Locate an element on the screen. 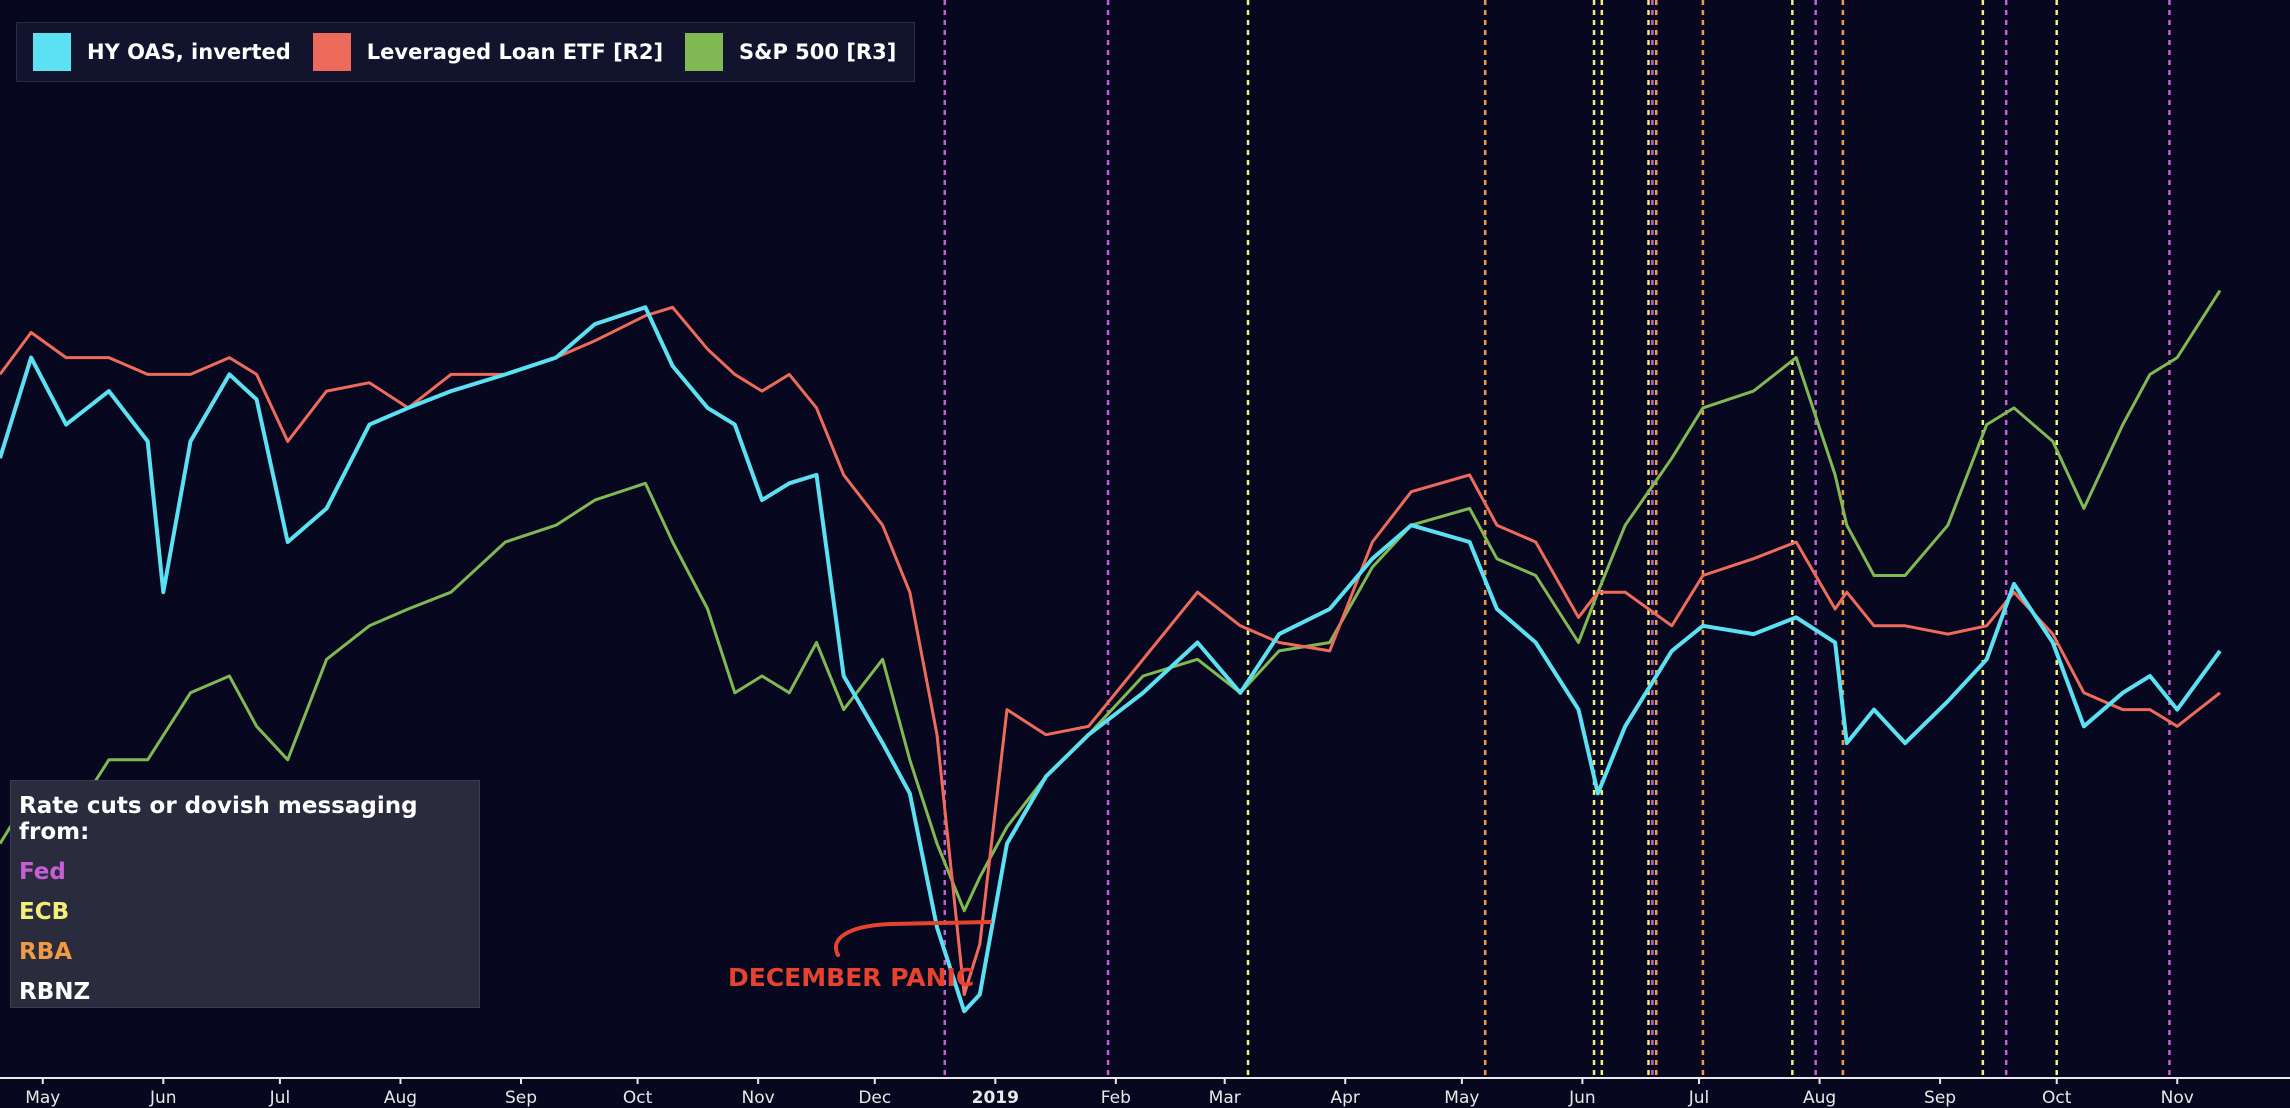  central-bank-ecb: ECB is located at coordinates (44, 912).